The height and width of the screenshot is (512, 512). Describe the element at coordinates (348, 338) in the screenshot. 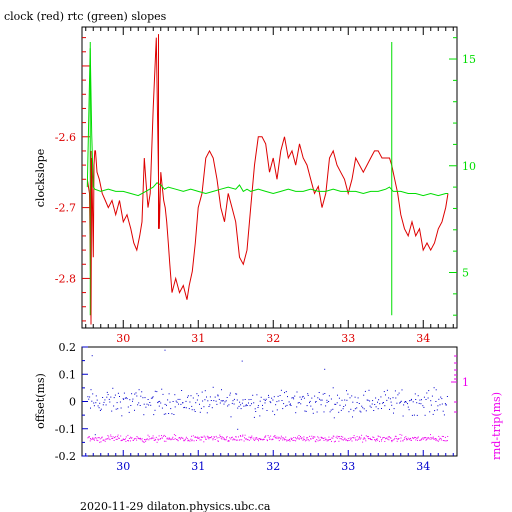

I see `top-x-tick-label: 33` at that location.